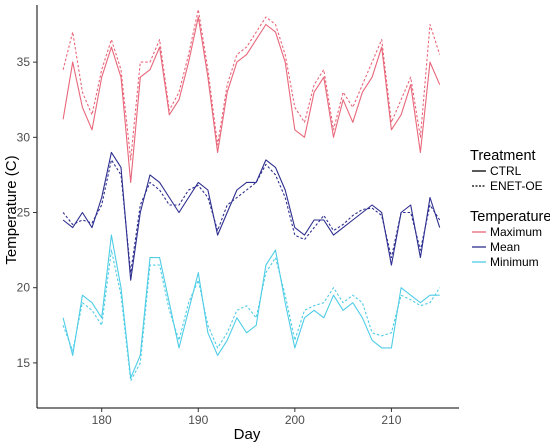  Describe the element at coordinates (516, 232) in the screenshot. I see `legend-label-1-0: Maximum` at that location.